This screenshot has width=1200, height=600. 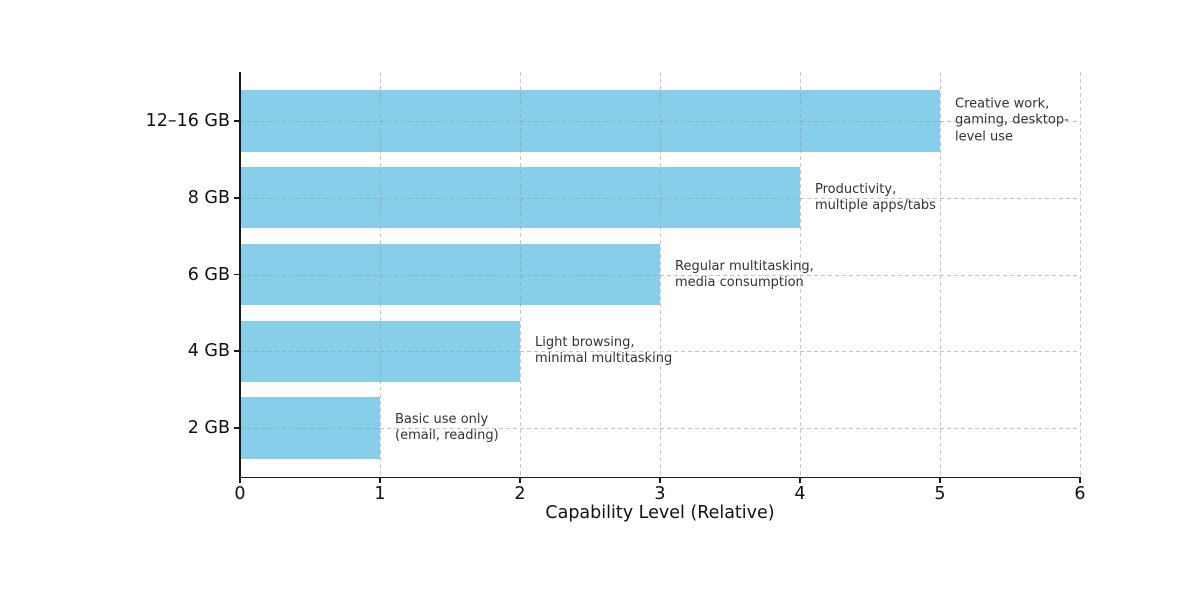 I want to click on y-tick-label-2: 6 GB, so click(x=208, y=274).